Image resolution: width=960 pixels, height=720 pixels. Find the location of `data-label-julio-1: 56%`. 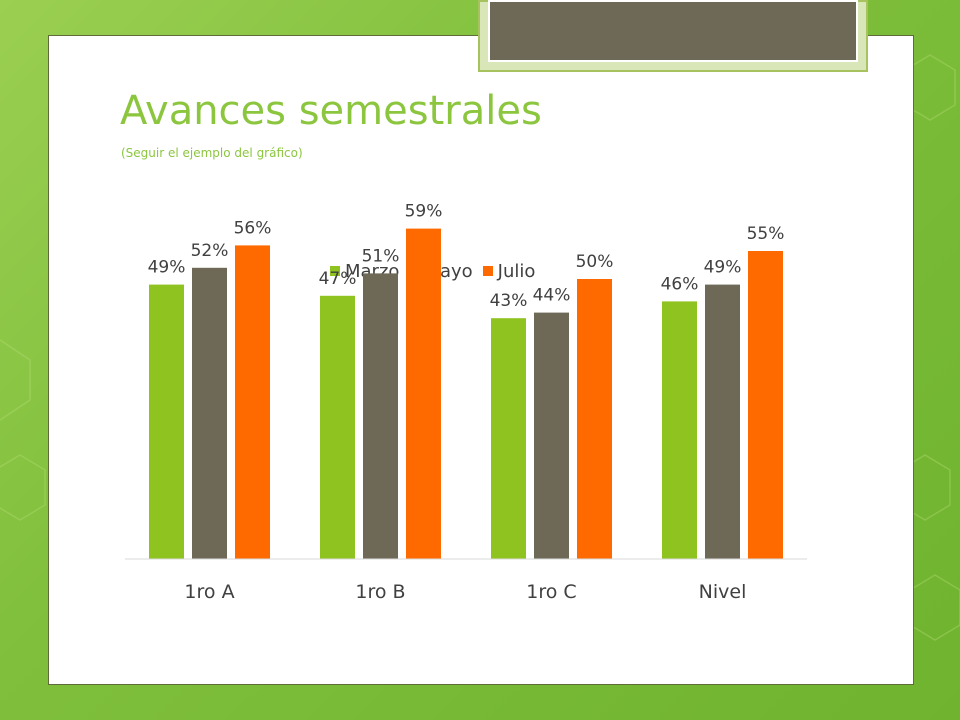

data-label-julio-1: 56% is located at coordinates (253, 228).